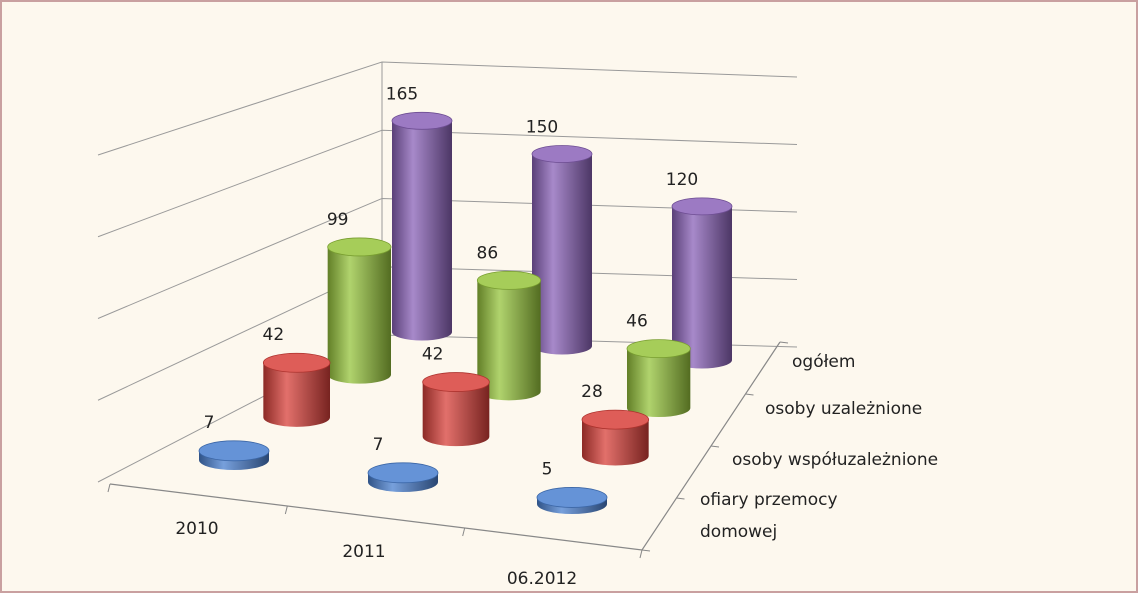  Describe the element at coordinates (844, 409) in the screenshot. I see `depth-label: osoby uzależnione` at that location.